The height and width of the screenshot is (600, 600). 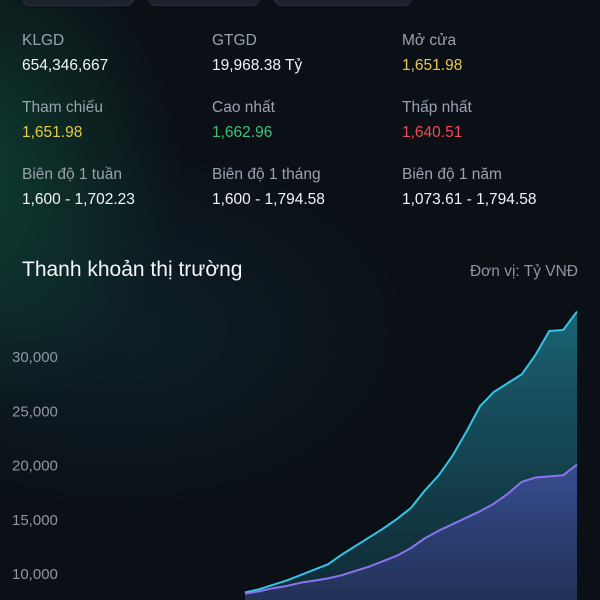 I want to click on liquidity-unit: Đơn vị: Tỷ VNĐ, so click(x=523, y=271).